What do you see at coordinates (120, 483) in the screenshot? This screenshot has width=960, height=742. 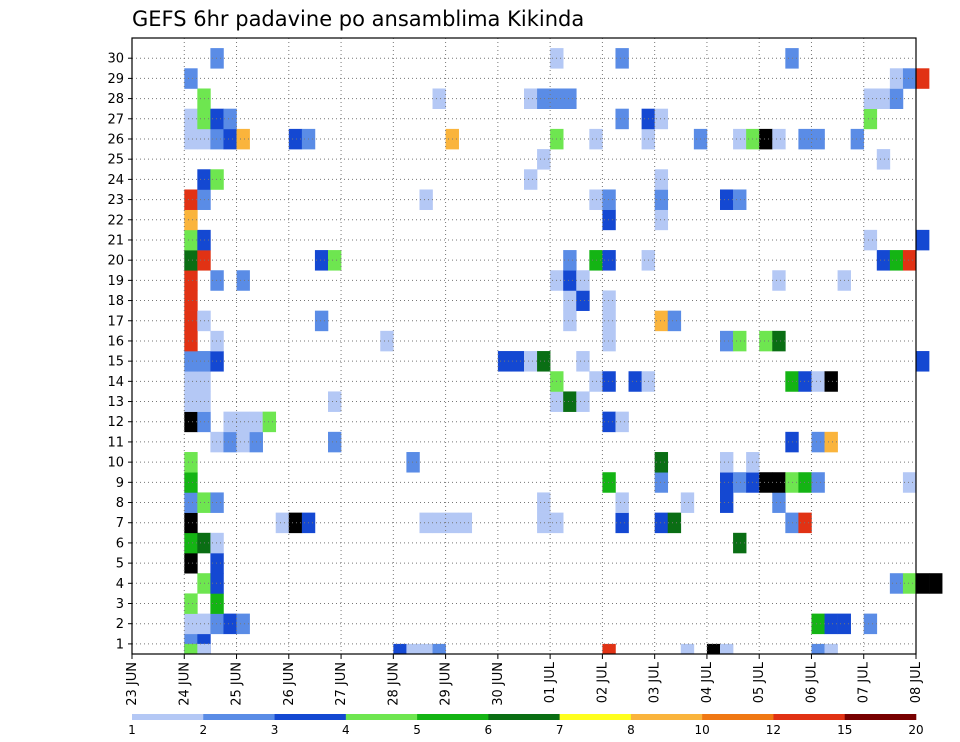 I see `y-tick-label: 9` at bounding box center [120, 483].